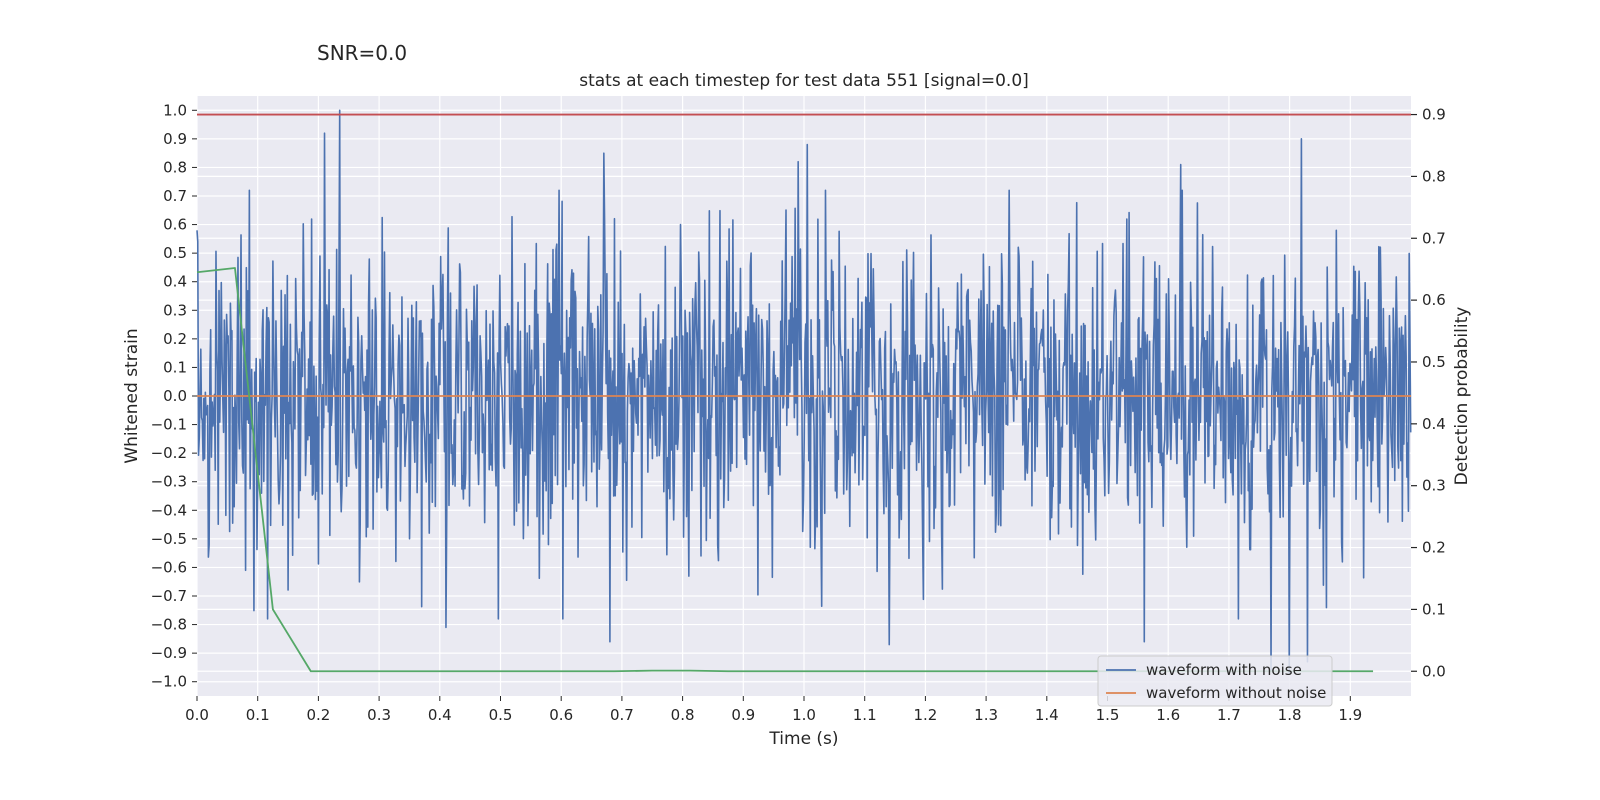 This screenshot has height=800, width=1600. Describe the element at coordinates (132, 395) in the screenshot. I see `y-axis-label: Whitened strain` at that location.